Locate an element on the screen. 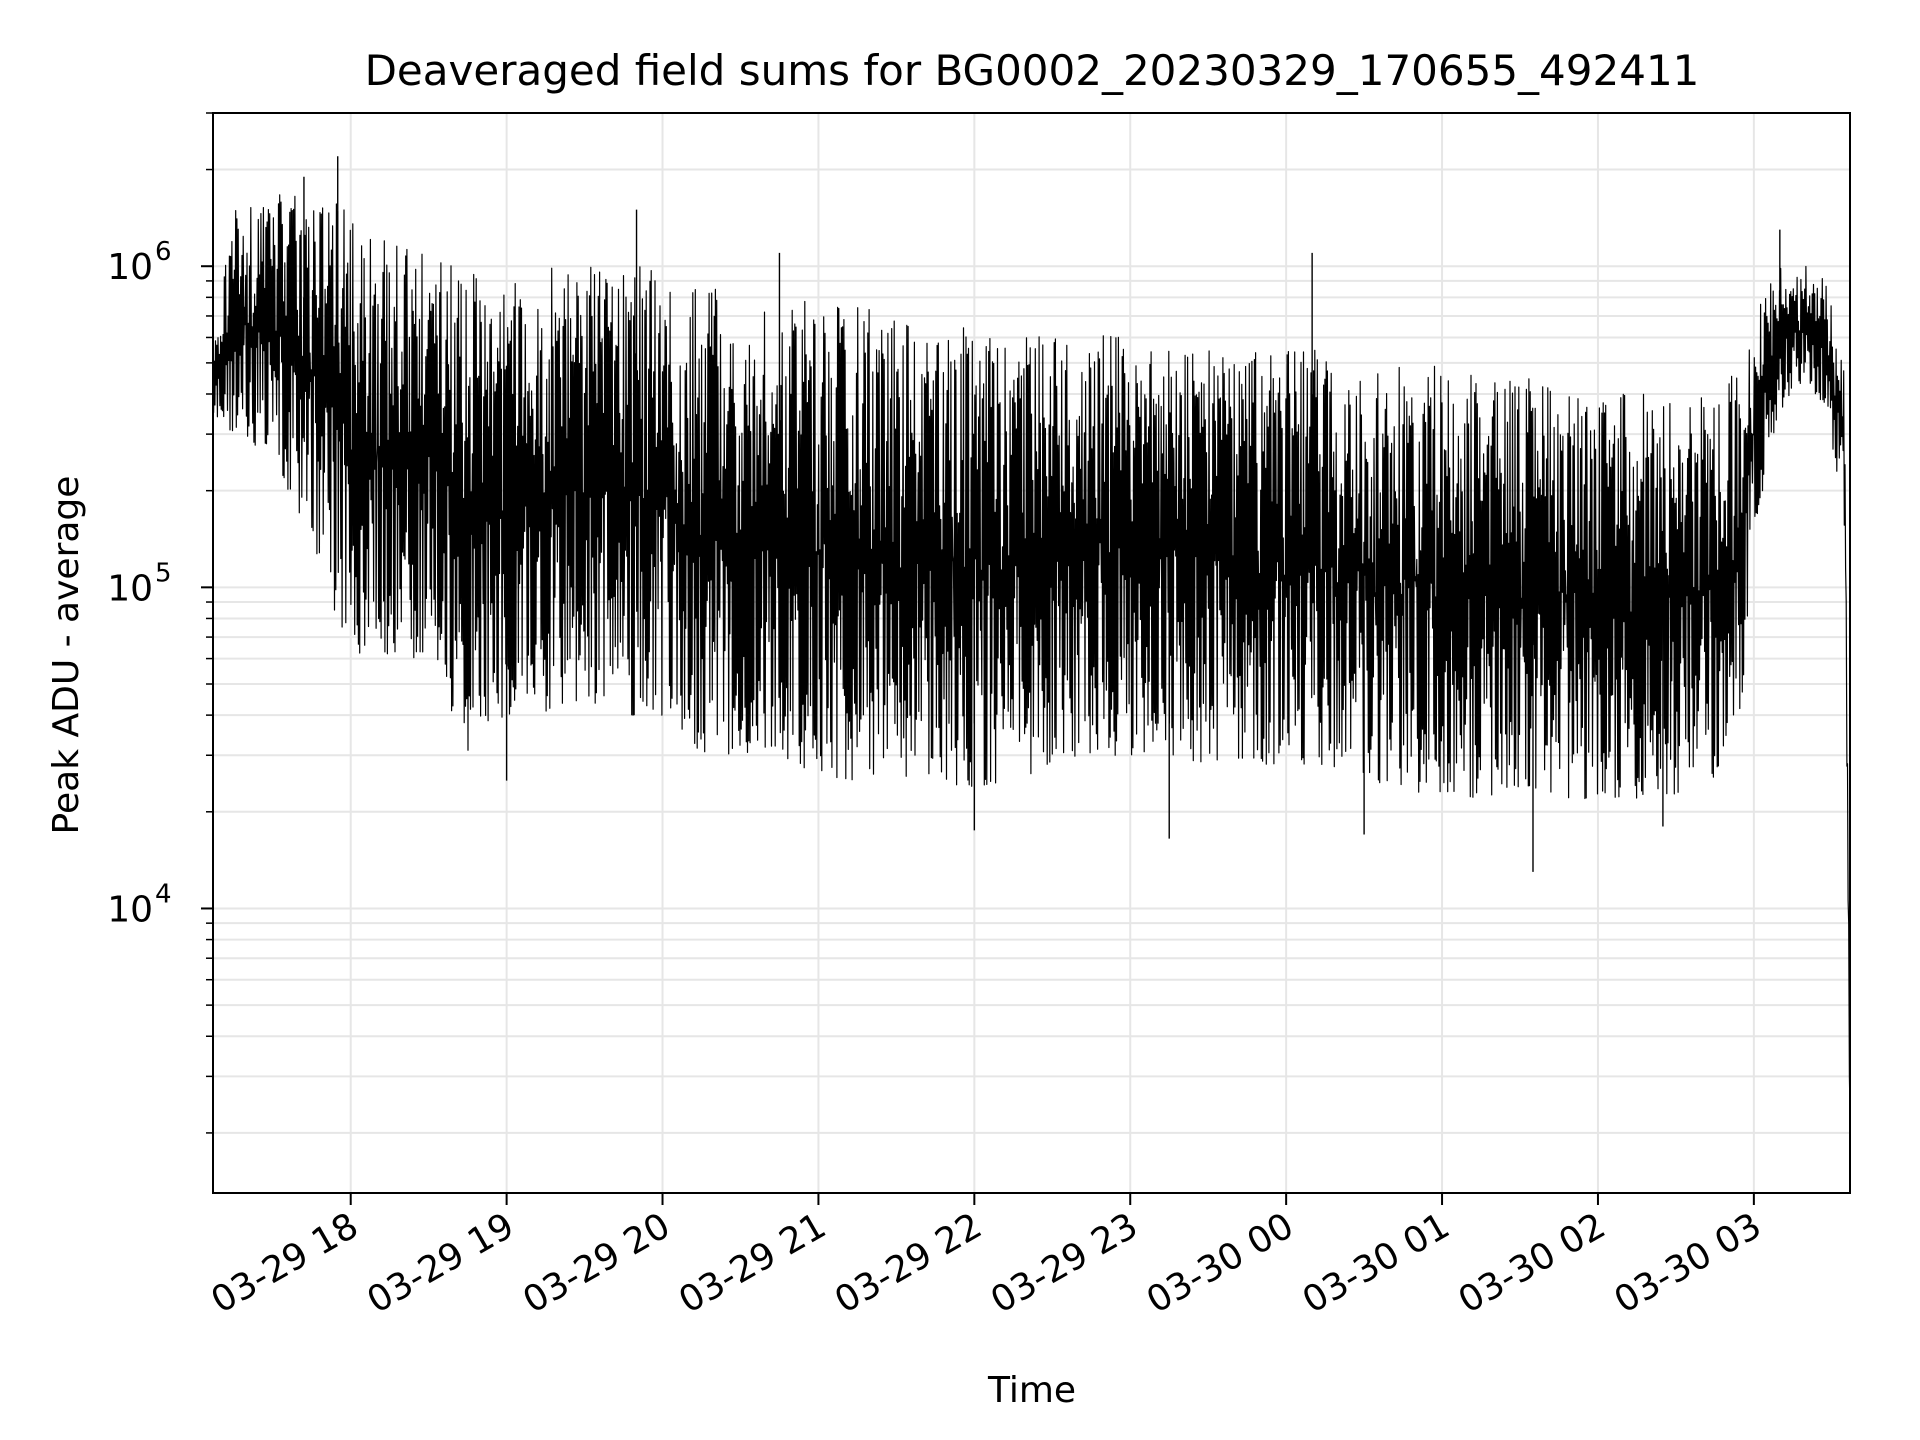 Image resolution: width=1920 pixels, height=1440 pixels. y-tick-label-exponent: 6 is located at coordinates (163, 252).